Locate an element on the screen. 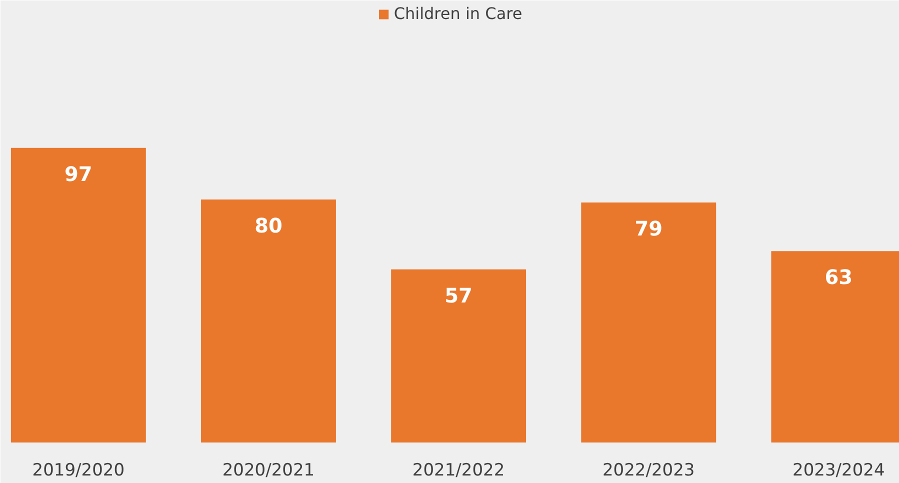 Image resolution: width=899 pixels, height=483 pixels. x-tick-label: 2022/2023 is located at coordinates (648, 470).